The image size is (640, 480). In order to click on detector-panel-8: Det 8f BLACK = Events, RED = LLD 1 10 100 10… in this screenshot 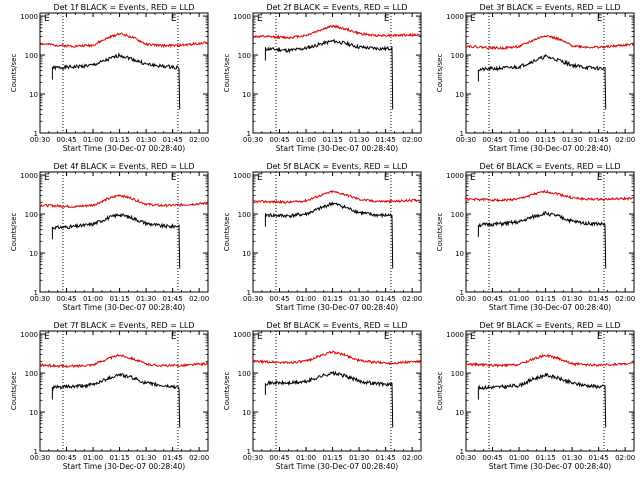, I will do `click(322, 396)`.